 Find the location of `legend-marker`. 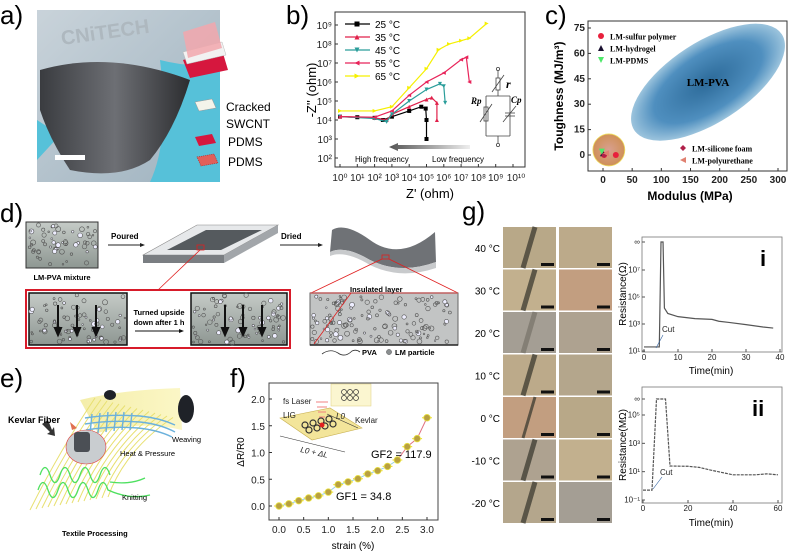

legend-marker is located at coordinates (601, 48).